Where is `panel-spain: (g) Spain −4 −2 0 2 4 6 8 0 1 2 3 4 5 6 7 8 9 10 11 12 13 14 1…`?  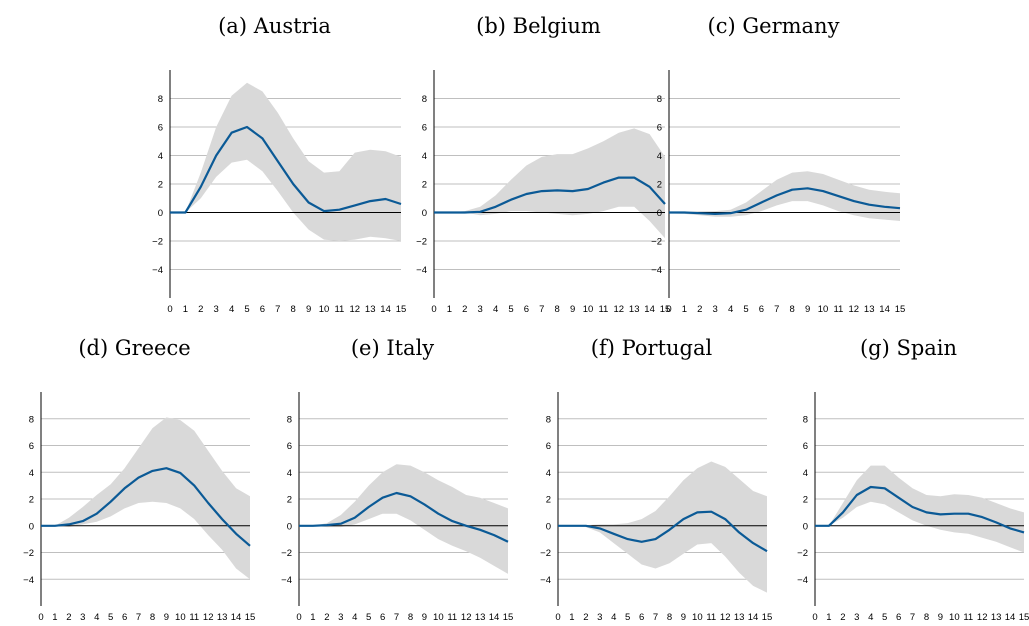
panel-spain: (g) Spain −4 −2 0 2 4 6 8 0 1 2 3 4 5 6 7 8 9 10 11 12 13 14 1… is located at coordinates (910, 479).